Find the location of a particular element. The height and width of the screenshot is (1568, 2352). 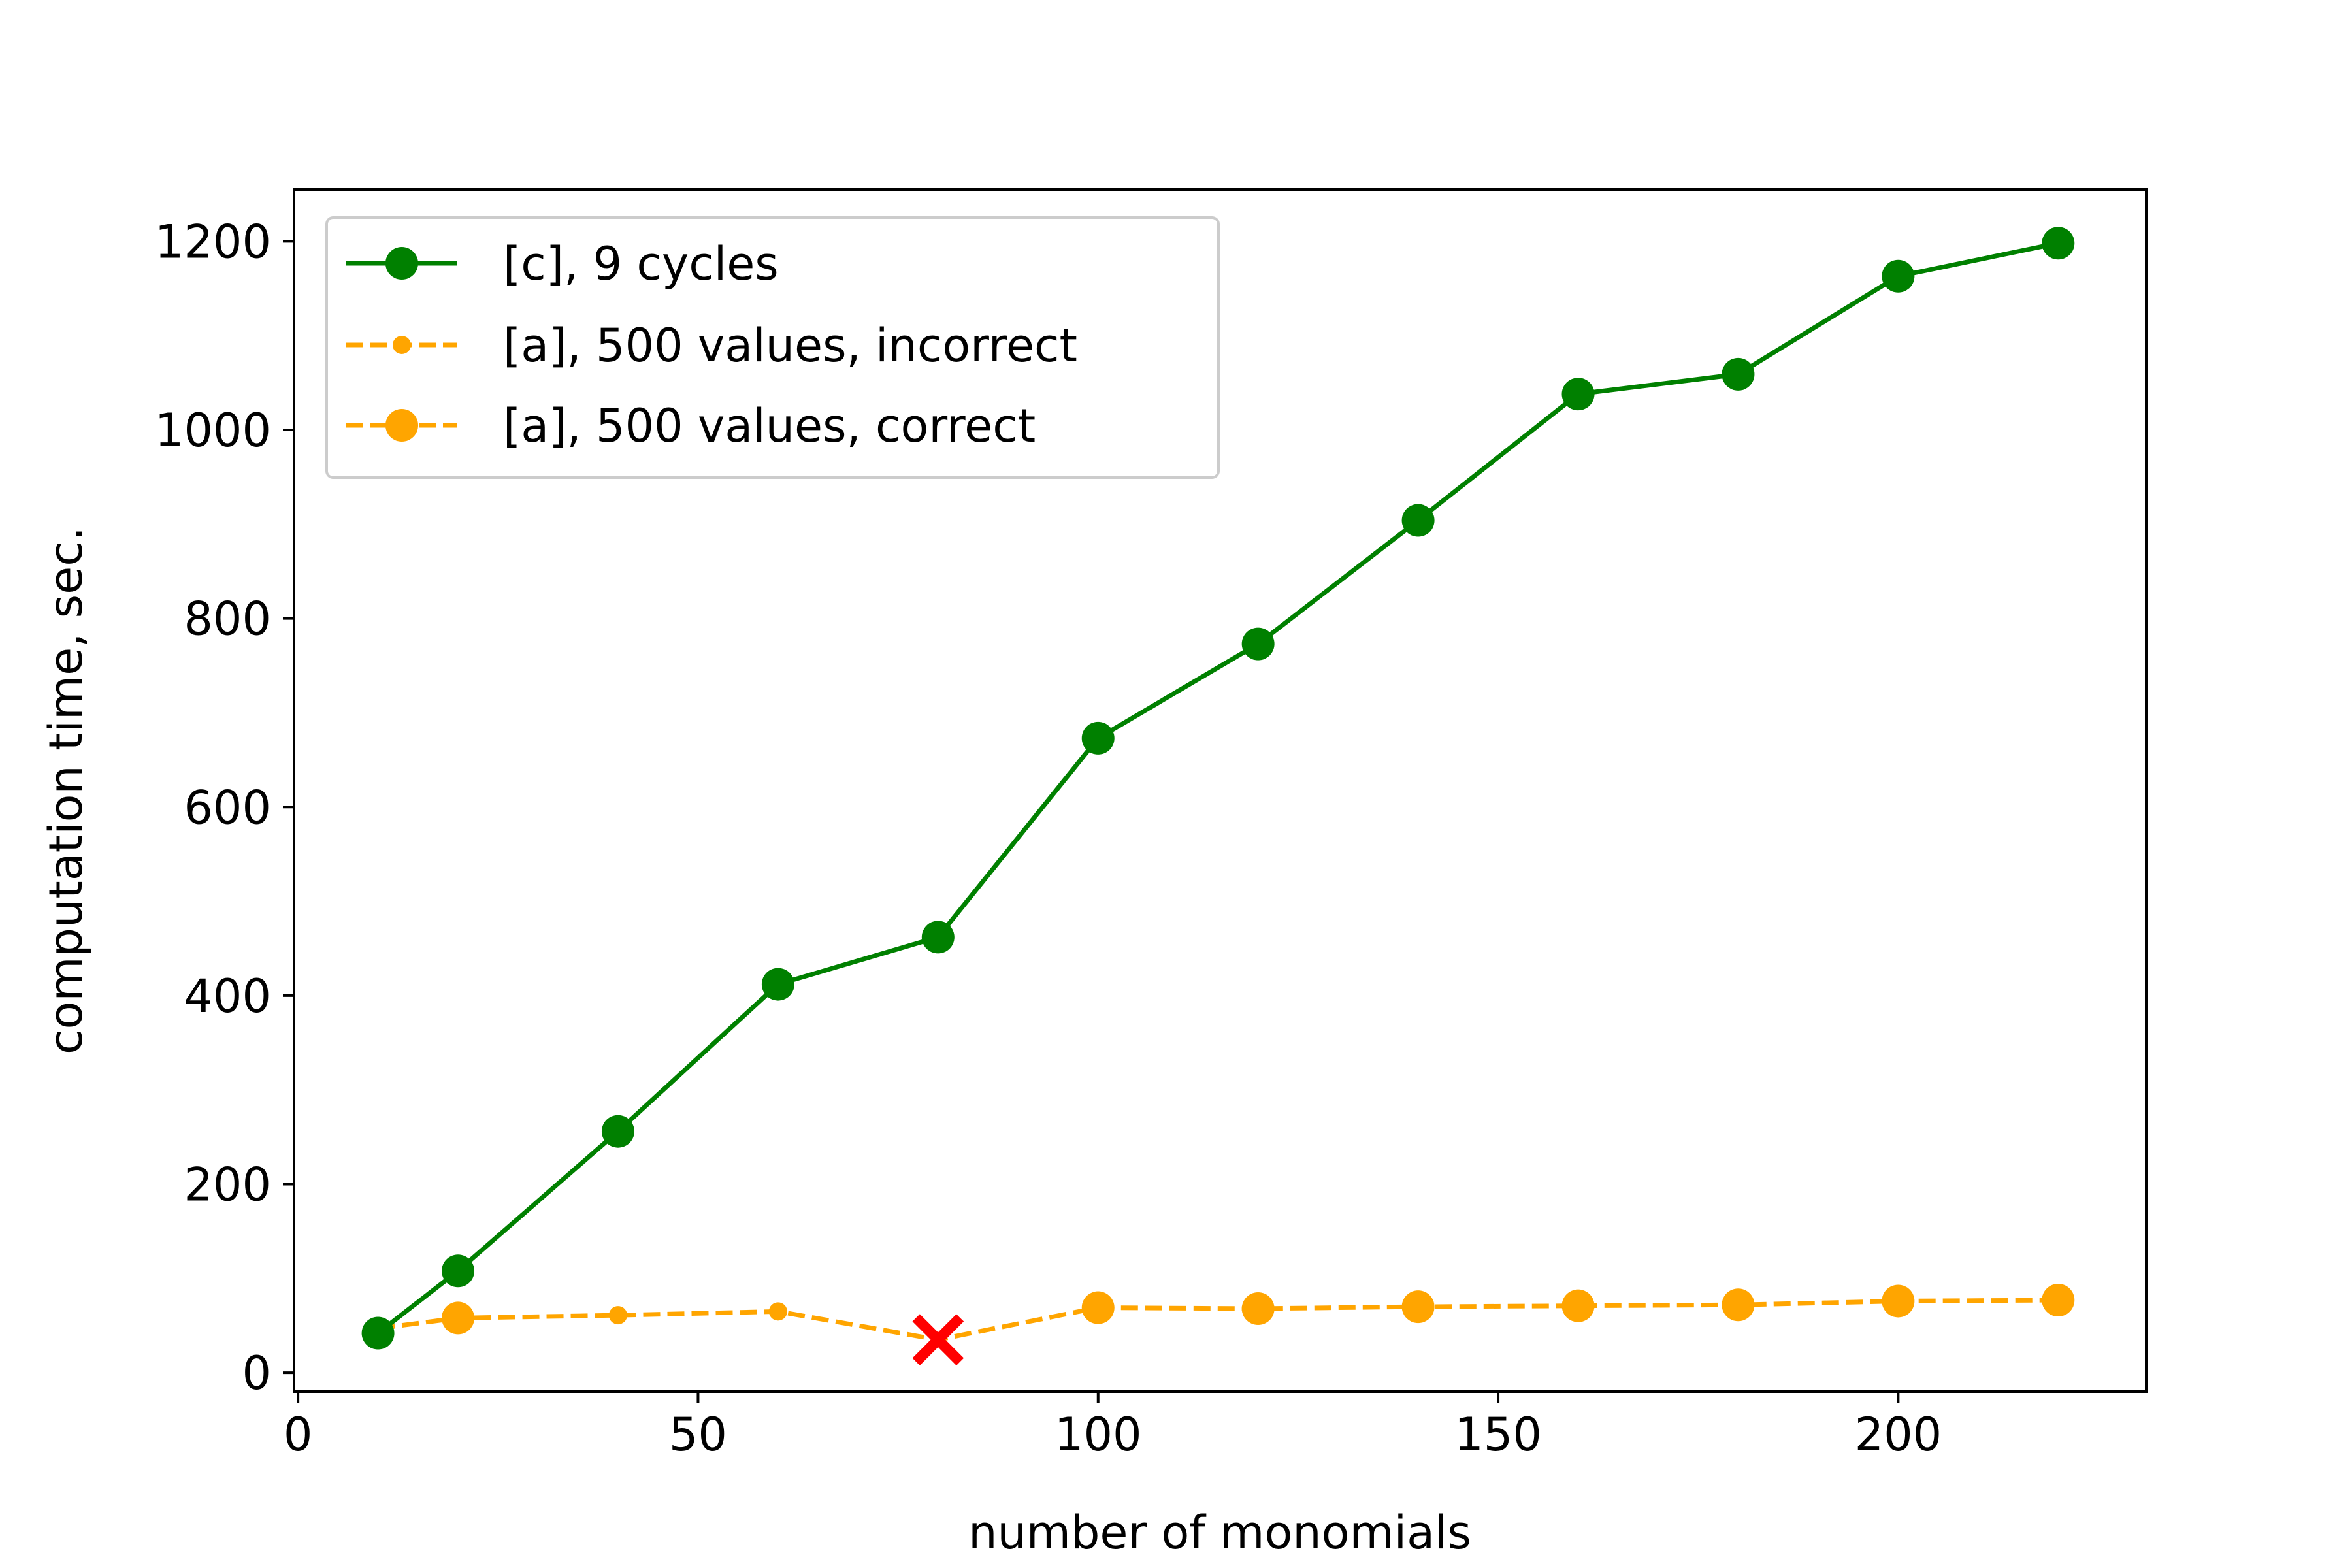

legend-entry-c-9-cycles: [c], 9 cycles is located at coordinates (562, 264).